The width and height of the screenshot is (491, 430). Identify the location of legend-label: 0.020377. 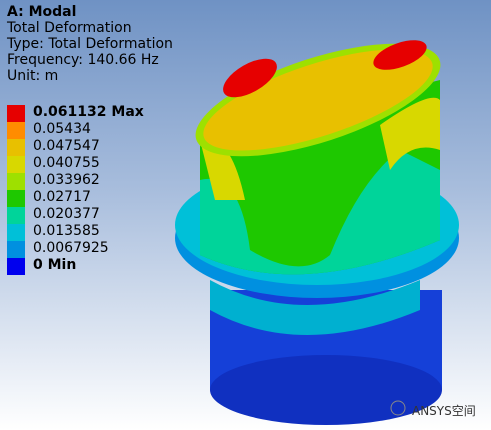
(66, 214).